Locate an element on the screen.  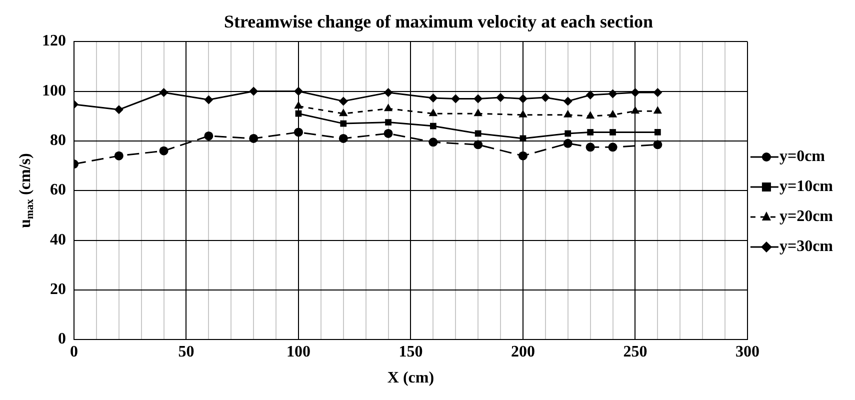
y-tick-label: 60 is located at coordinates (58, 190).